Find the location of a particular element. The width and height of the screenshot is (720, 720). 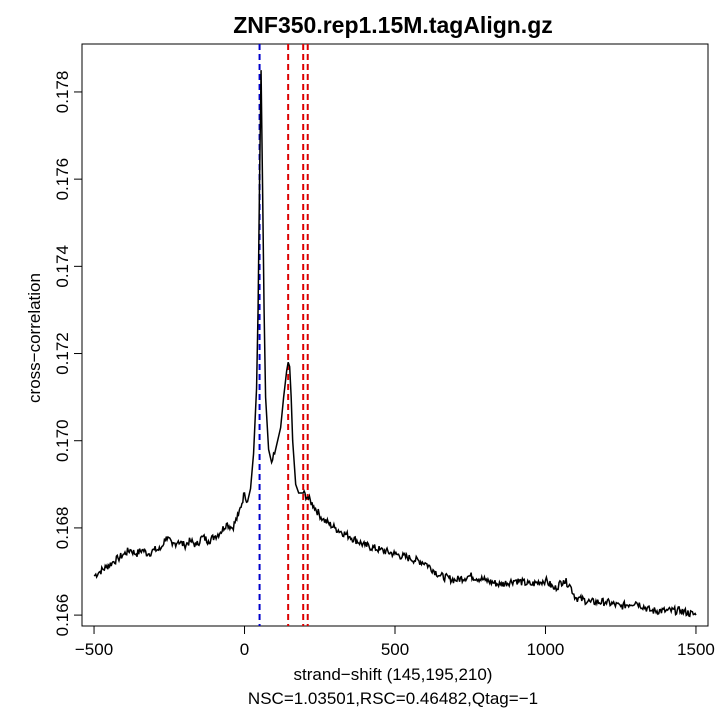

x-tick-label: 500 is located at coordinates (395, 649).